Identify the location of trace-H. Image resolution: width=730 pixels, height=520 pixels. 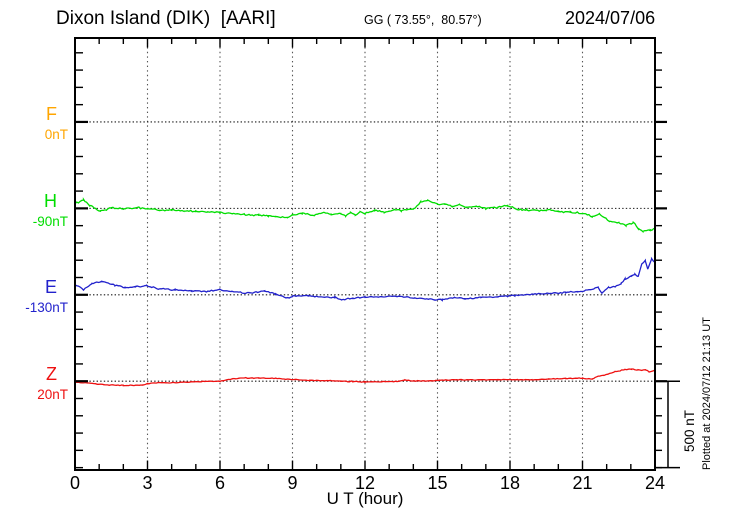
(365, 215).